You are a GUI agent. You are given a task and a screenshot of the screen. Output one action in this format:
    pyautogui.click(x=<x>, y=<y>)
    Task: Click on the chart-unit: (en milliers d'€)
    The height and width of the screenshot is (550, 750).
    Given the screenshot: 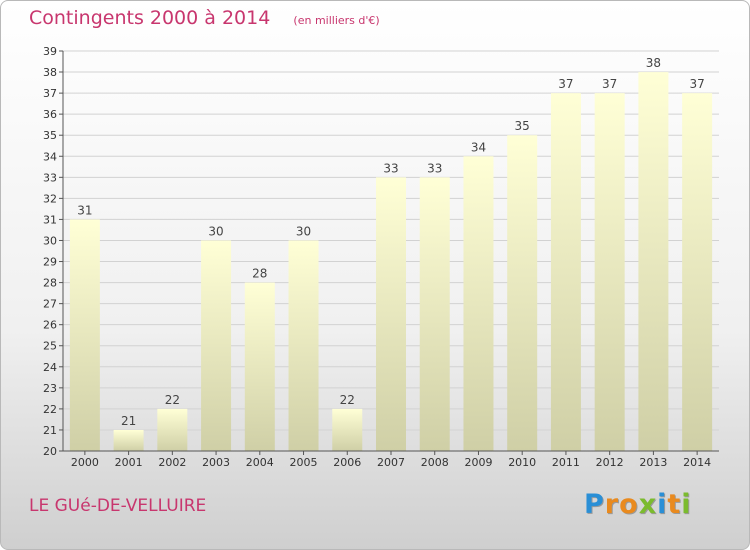 What is the action you would take?
    pyautogui.click(x=336, y=20)
    